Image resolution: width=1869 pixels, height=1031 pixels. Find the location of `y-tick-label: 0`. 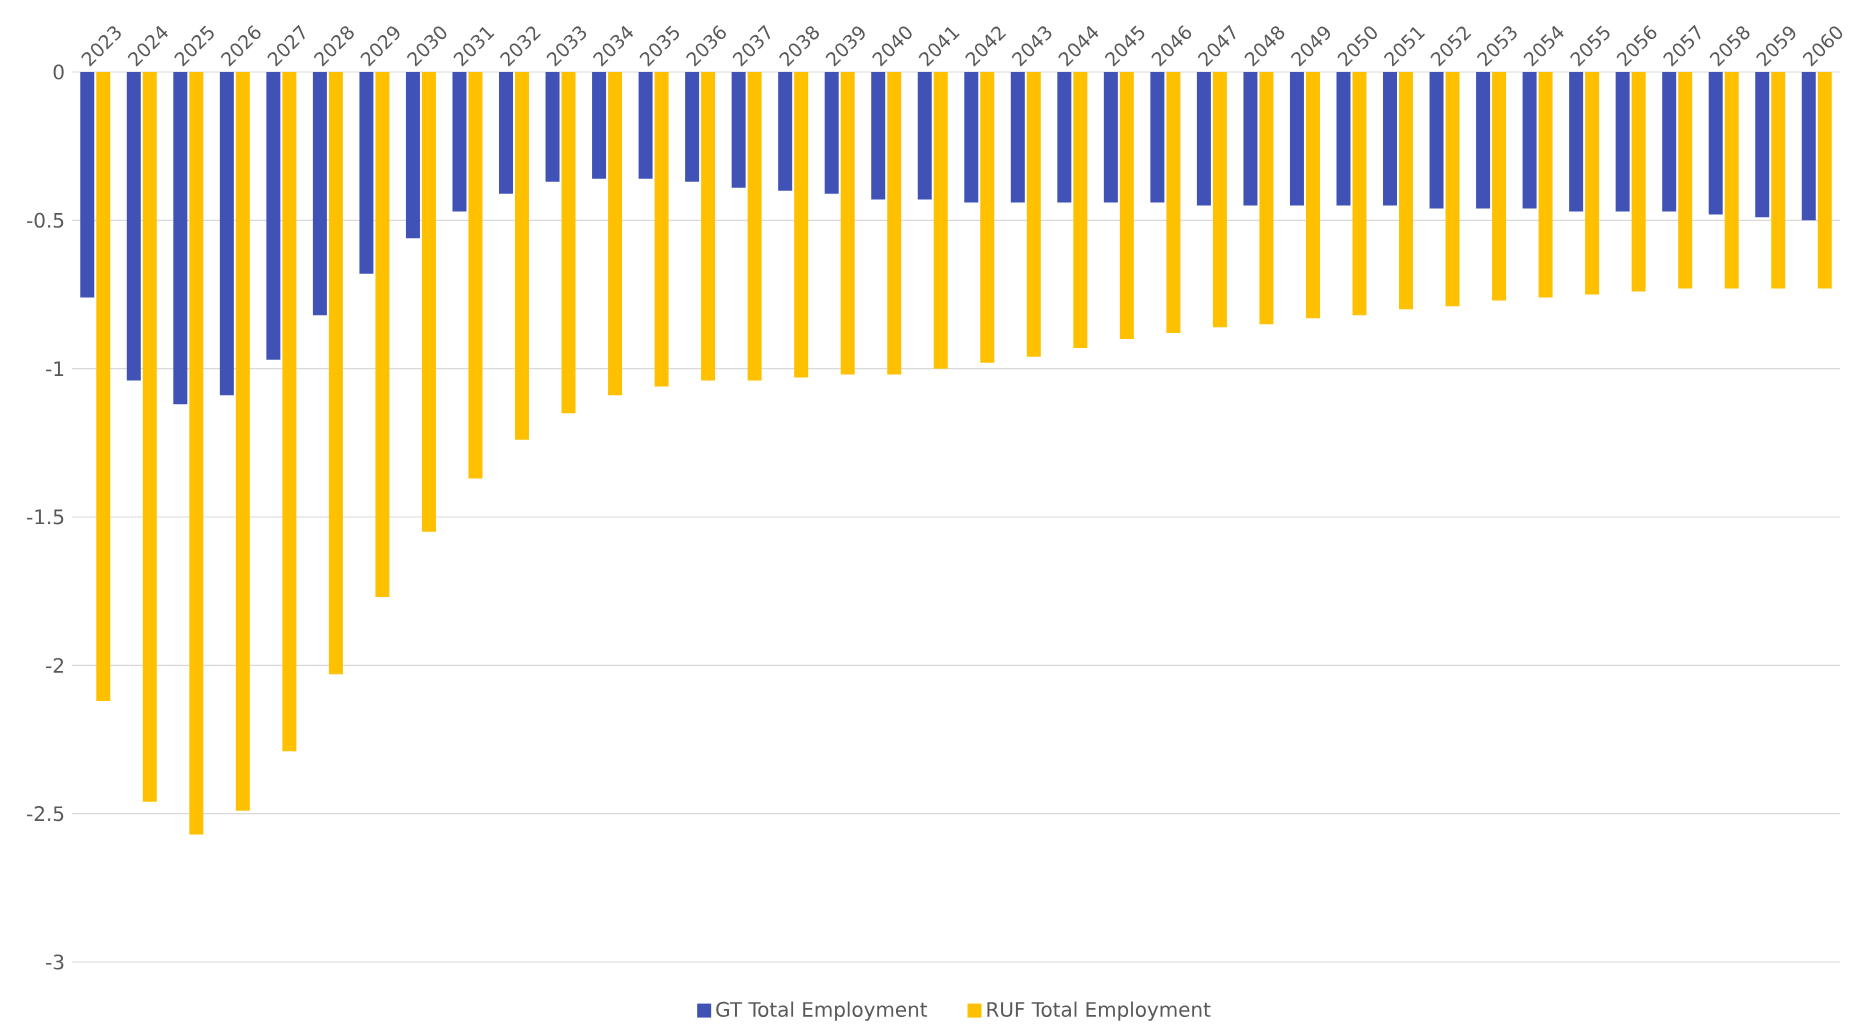

y-tick-label: 0 is located at coordinates (58, 72).